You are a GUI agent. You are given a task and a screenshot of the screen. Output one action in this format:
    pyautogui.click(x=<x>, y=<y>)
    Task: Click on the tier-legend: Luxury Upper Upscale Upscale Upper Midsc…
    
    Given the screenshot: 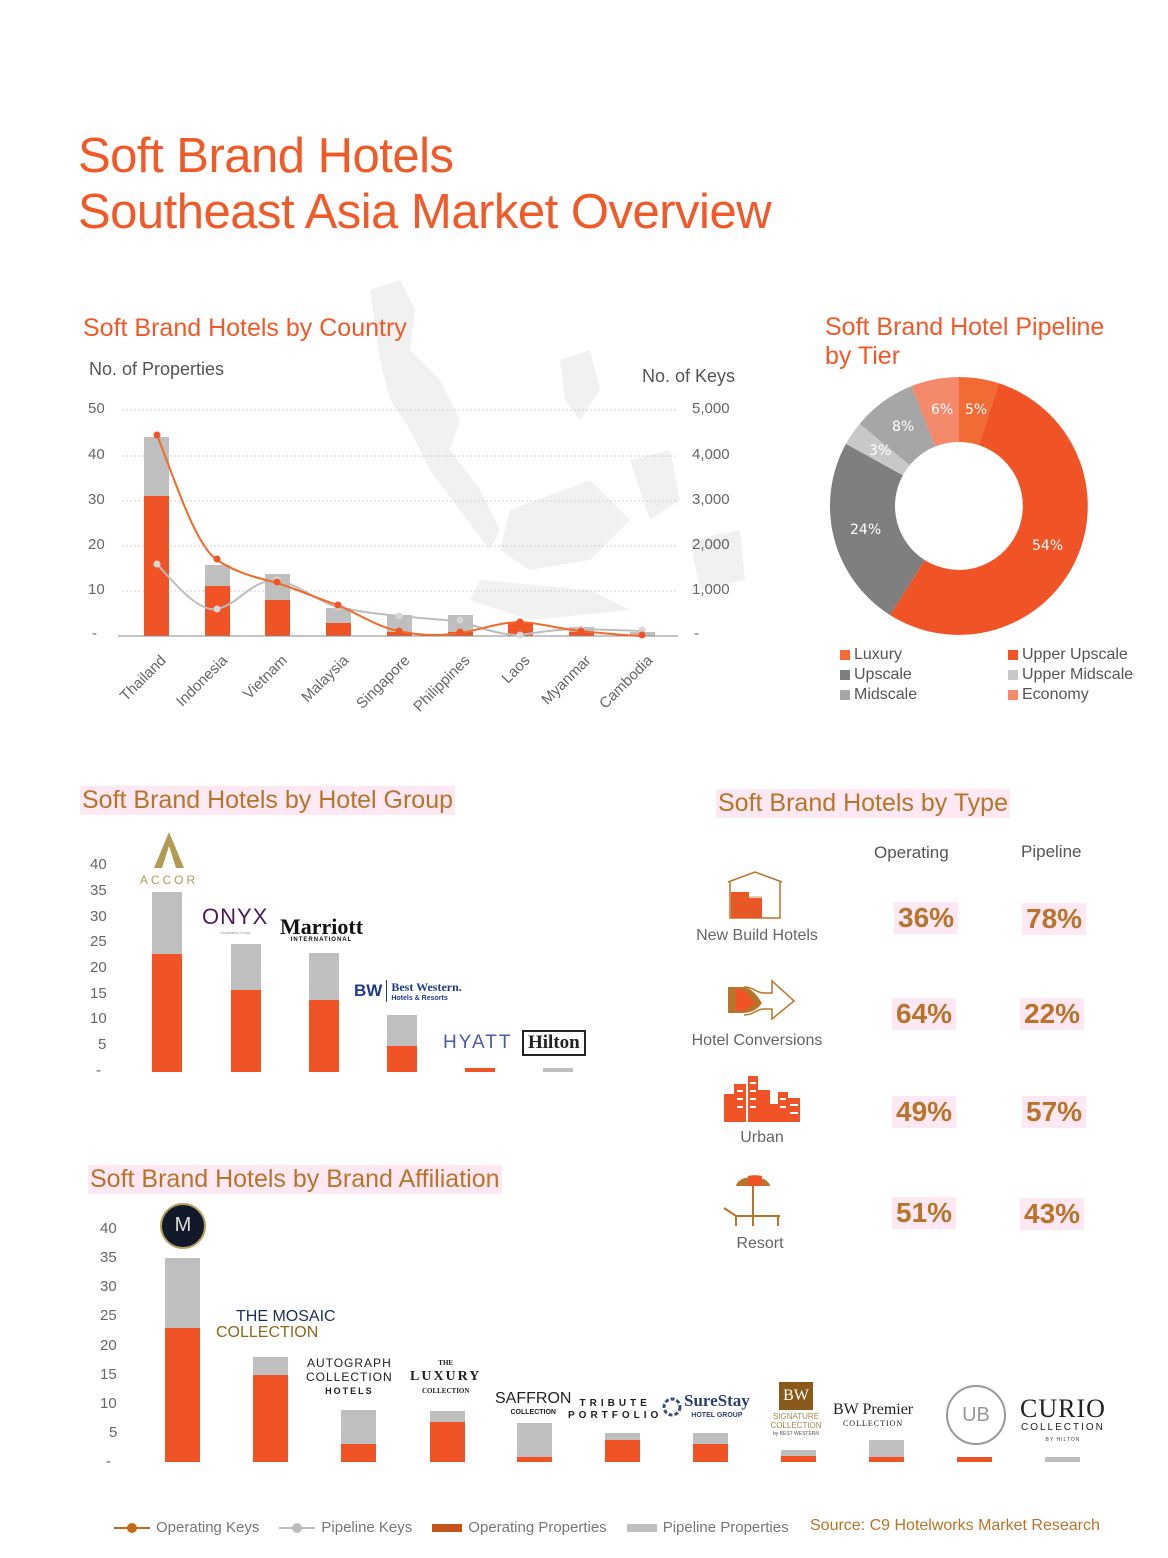 What is the action you would take?
    pyautogui.click(x=1000, y=675)
    